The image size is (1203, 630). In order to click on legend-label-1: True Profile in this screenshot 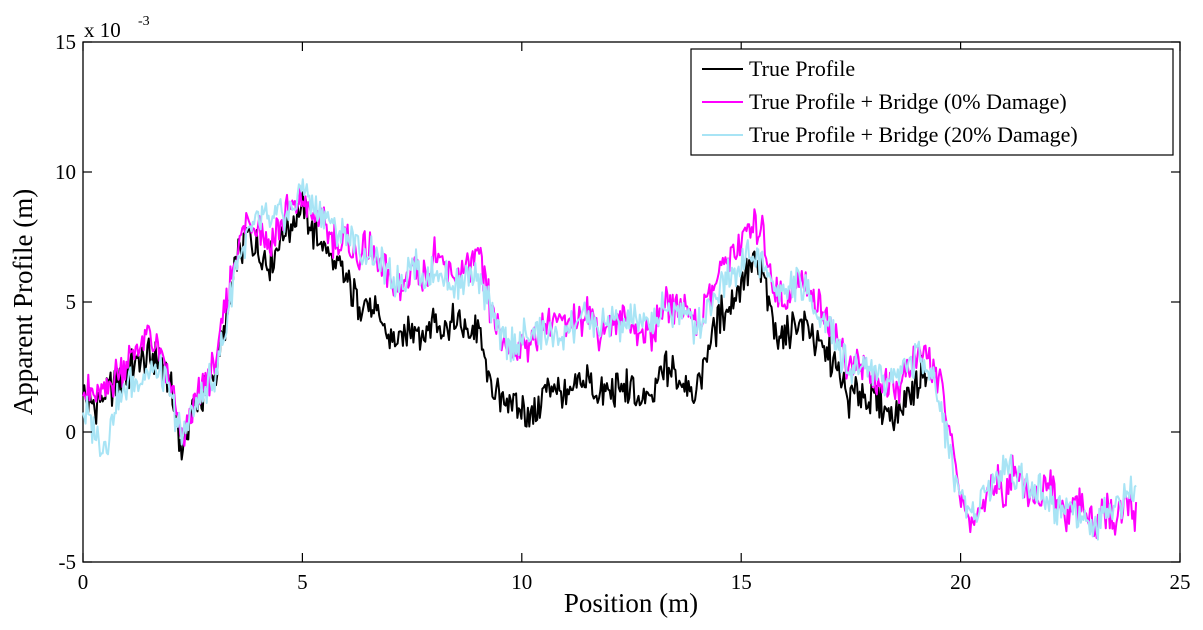, I will do `click(802, 68)`.